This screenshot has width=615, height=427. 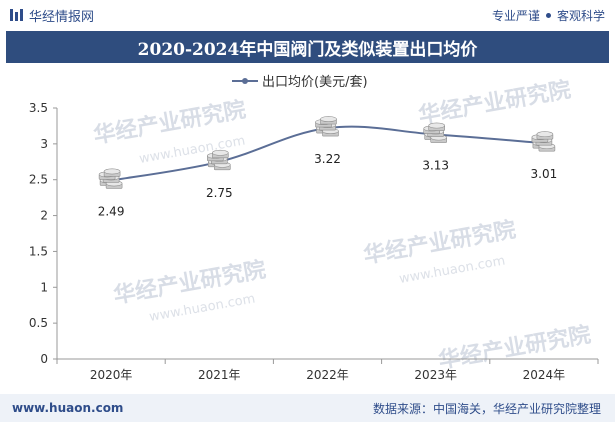 What do you see at coordinates (62, 17) in the screenshot?
I see `brand-name: 华经情报网` at bounding box center [62, 17].